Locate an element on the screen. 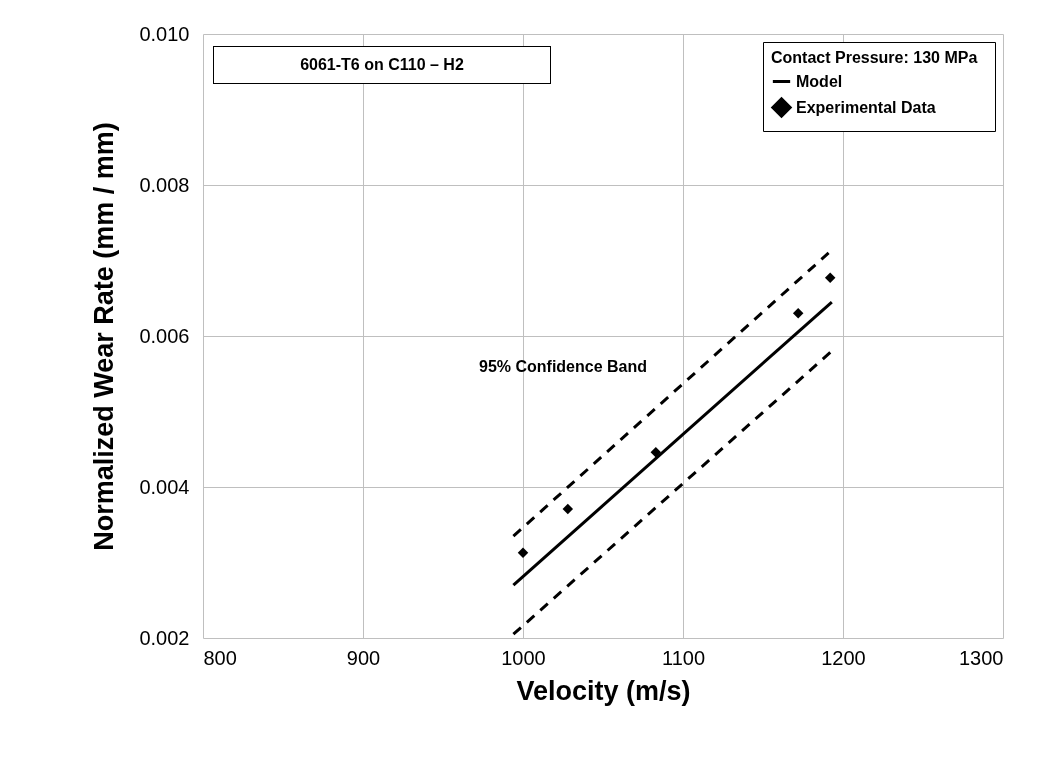 Image resolution: width=1038 pixels, height=757 pixels. x-tick-label: 900 is located at coordinates (363, 657).